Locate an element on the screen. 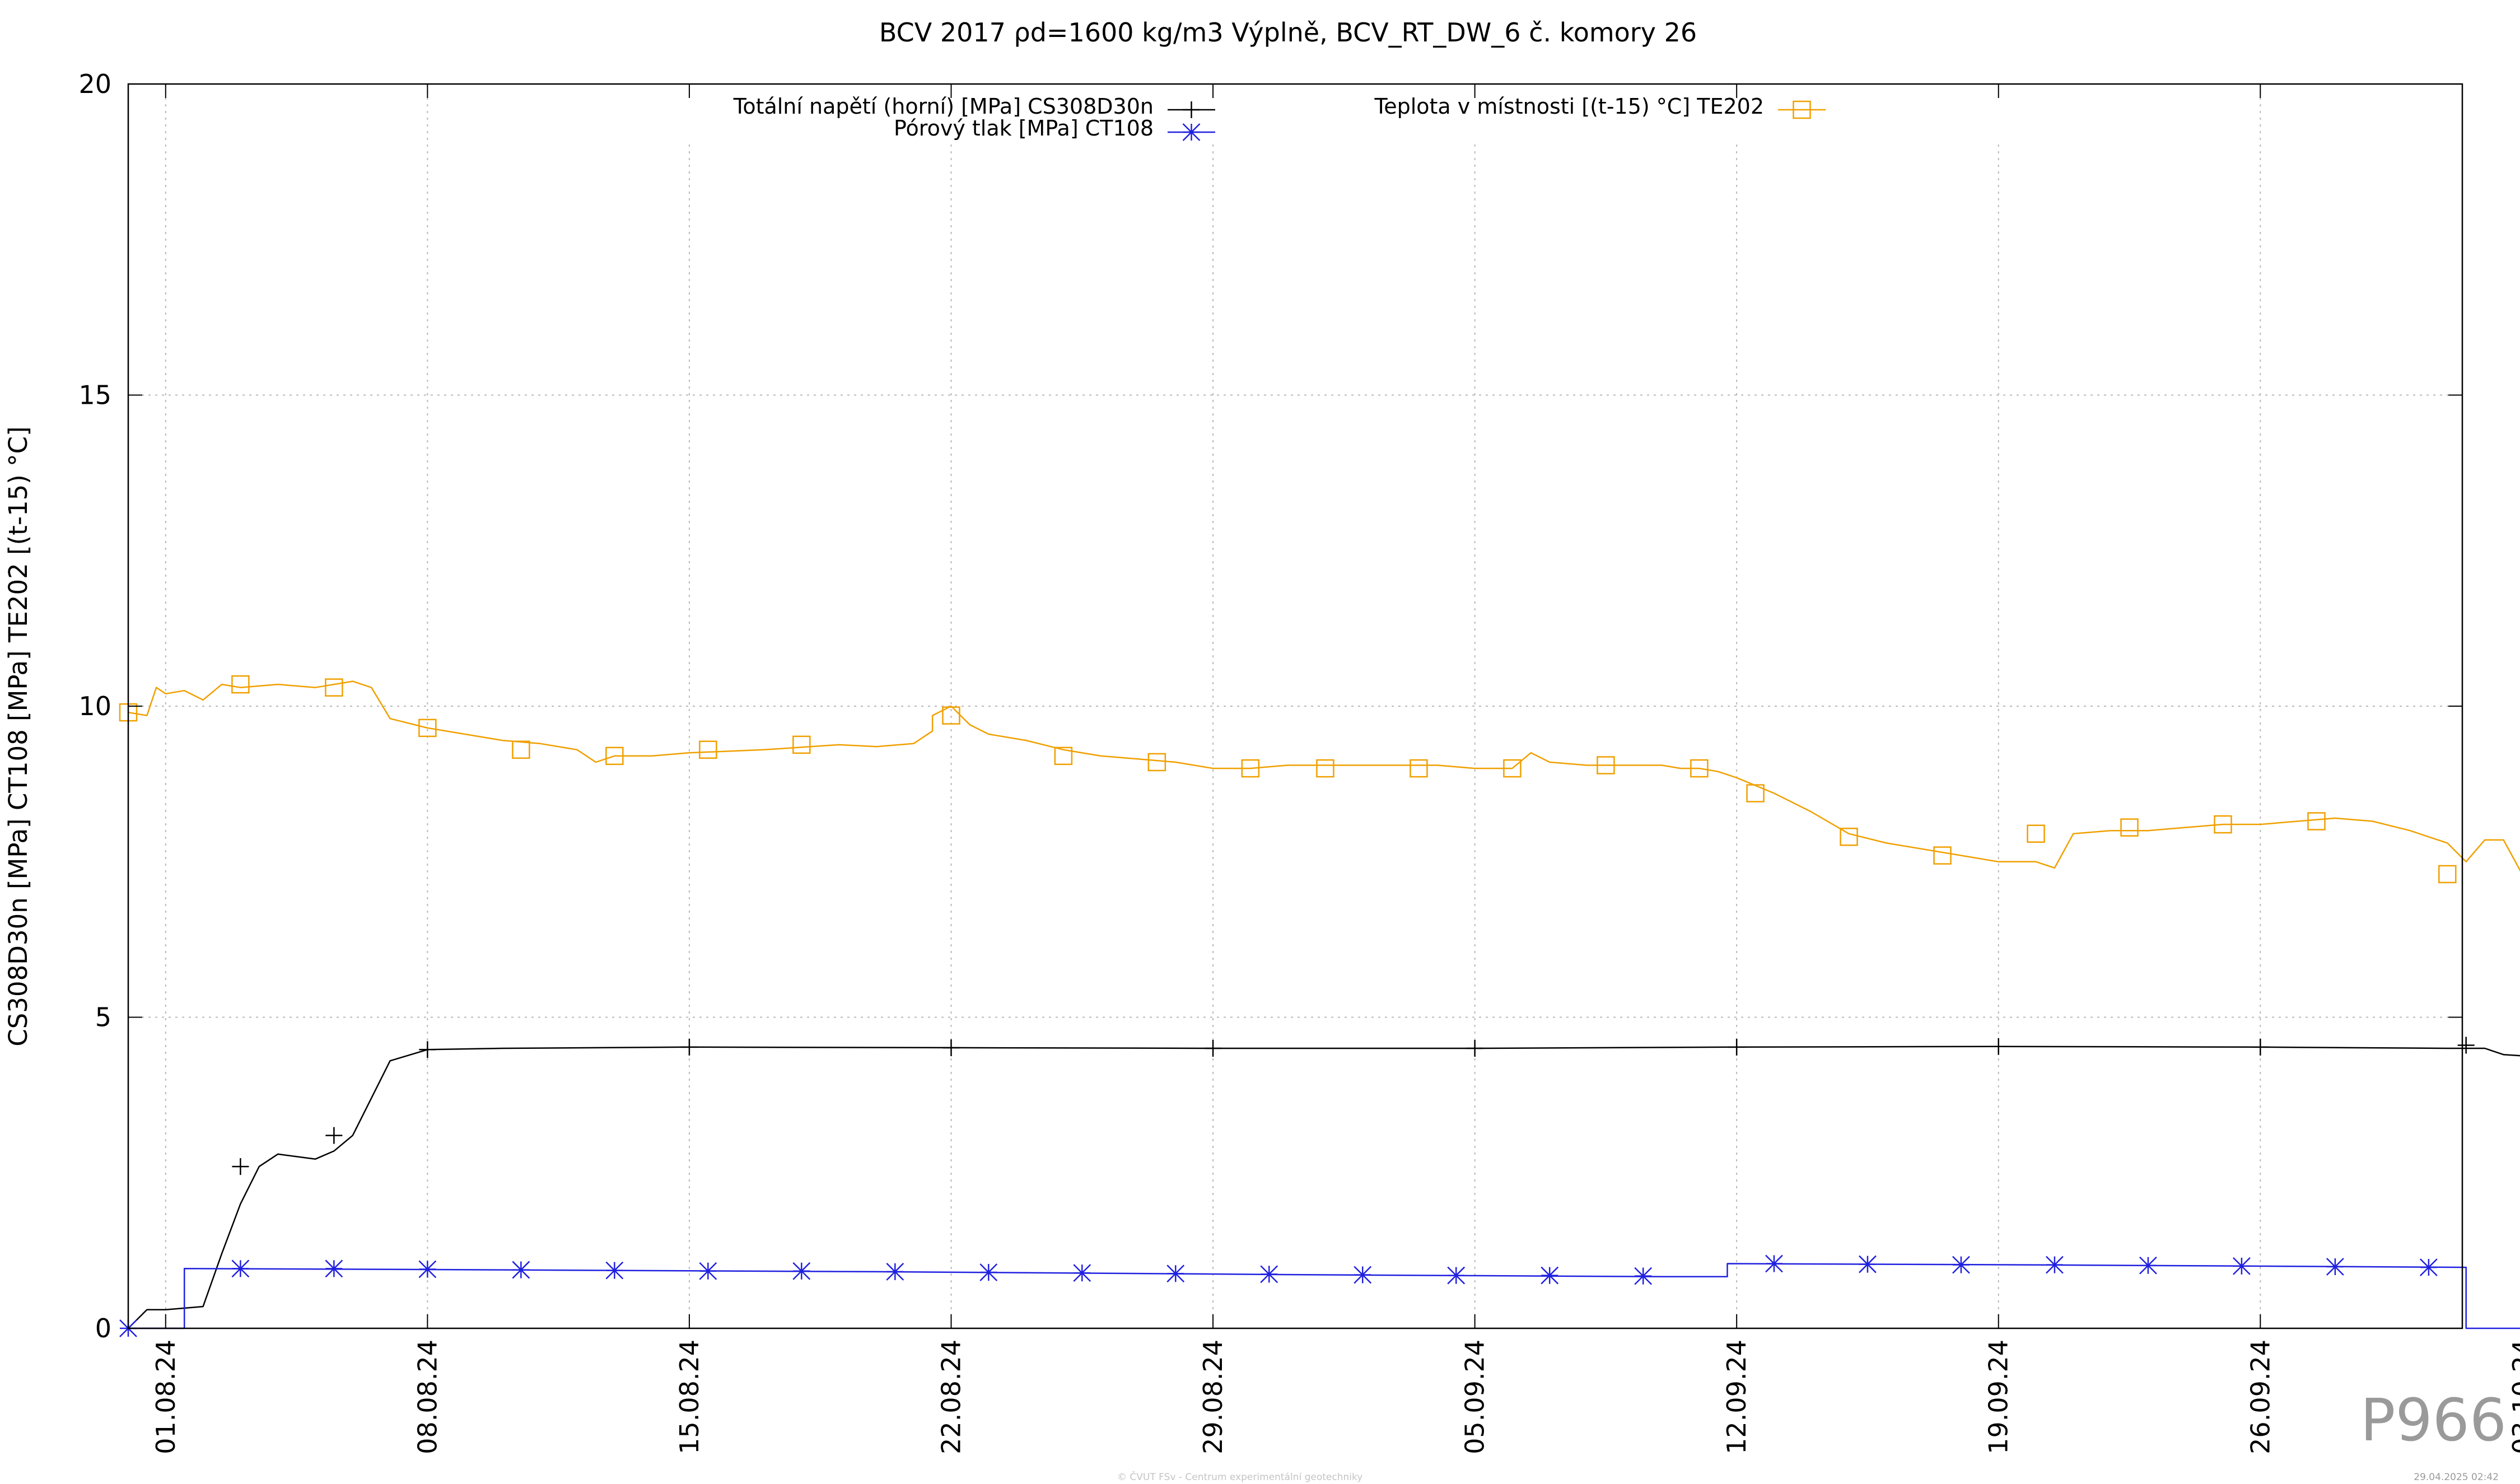 Image resolution: width=2520 pixels, height=1484 pixels. y-tick-label: 0 is located at coordinates (103, 1328).